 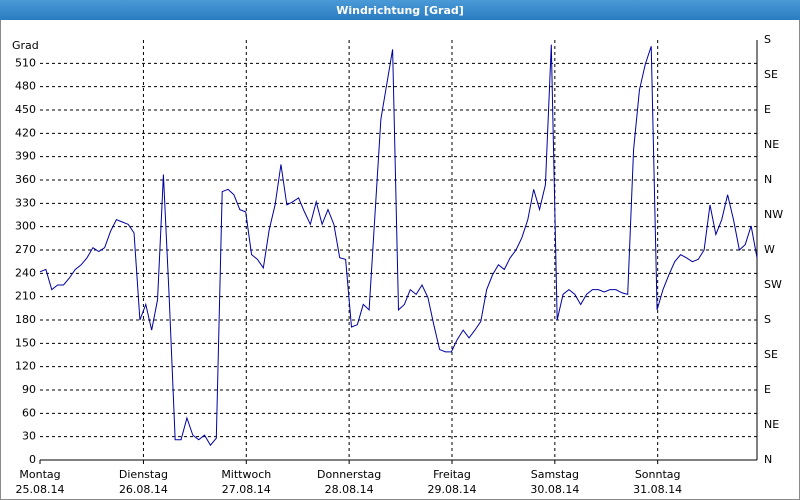 What do you see at coordinates (452, 474) in the screenshot?
I see `x-tick-label: Freitag` at bounding box center [452, 474].